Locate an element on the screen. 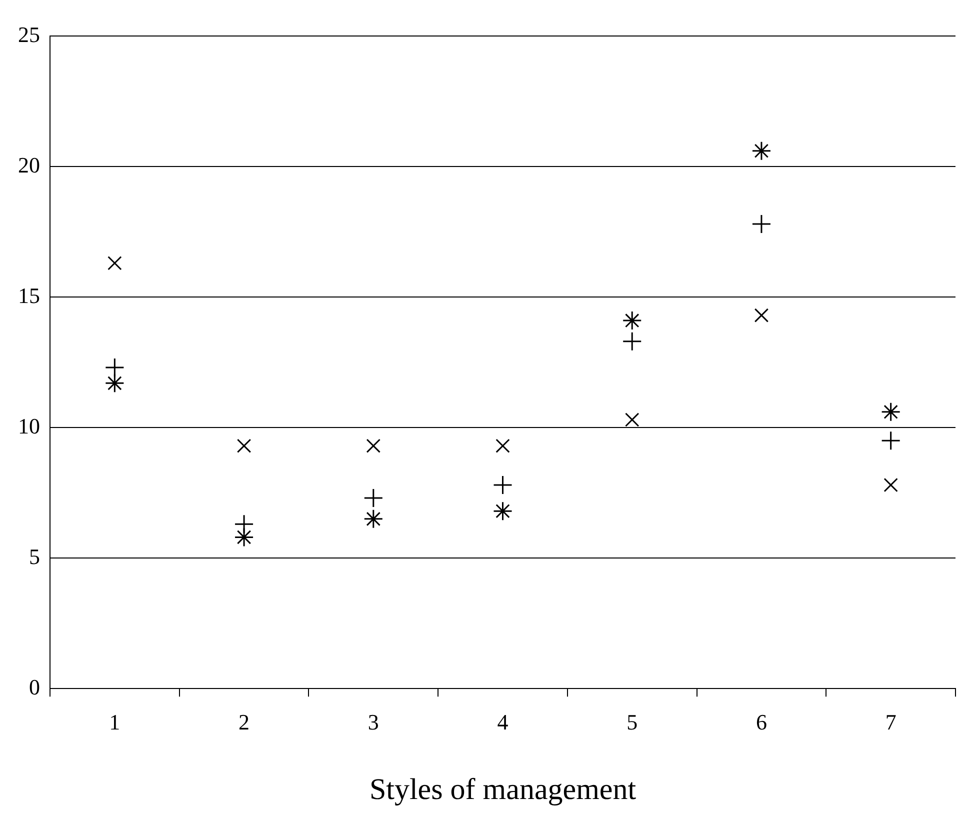  y-tick-label: 20 is located at coordinates (29, 165).